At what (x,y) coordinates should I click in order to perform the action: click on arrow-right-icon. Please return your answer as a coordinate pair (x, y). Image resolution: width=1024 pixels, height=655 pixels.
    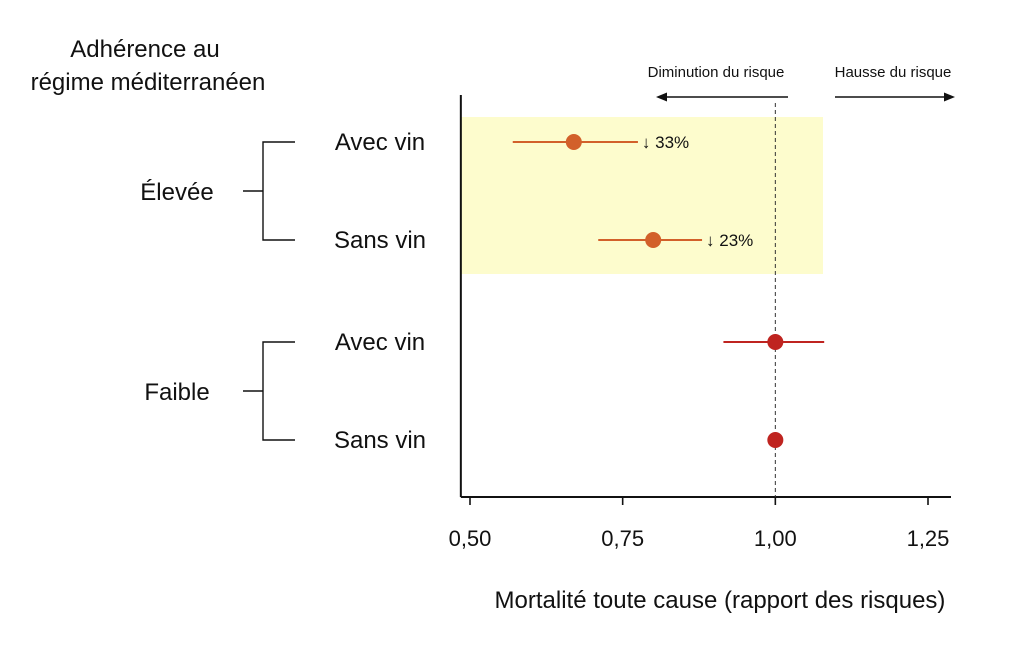
    Looking at the image, I should click on (895, 97).